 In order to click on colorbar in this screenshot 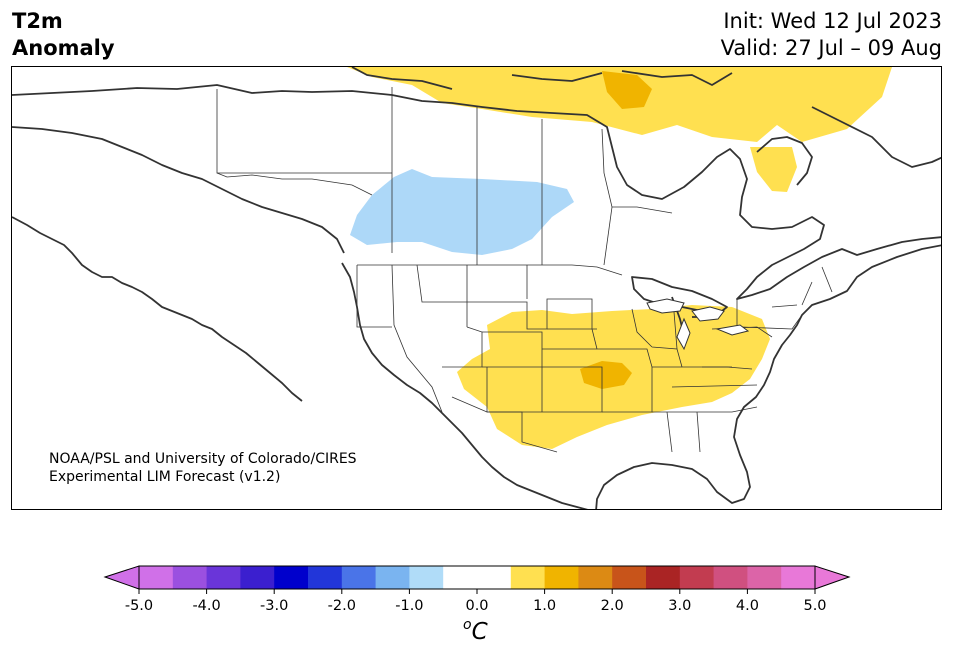, I will do `click(477, 579)`.